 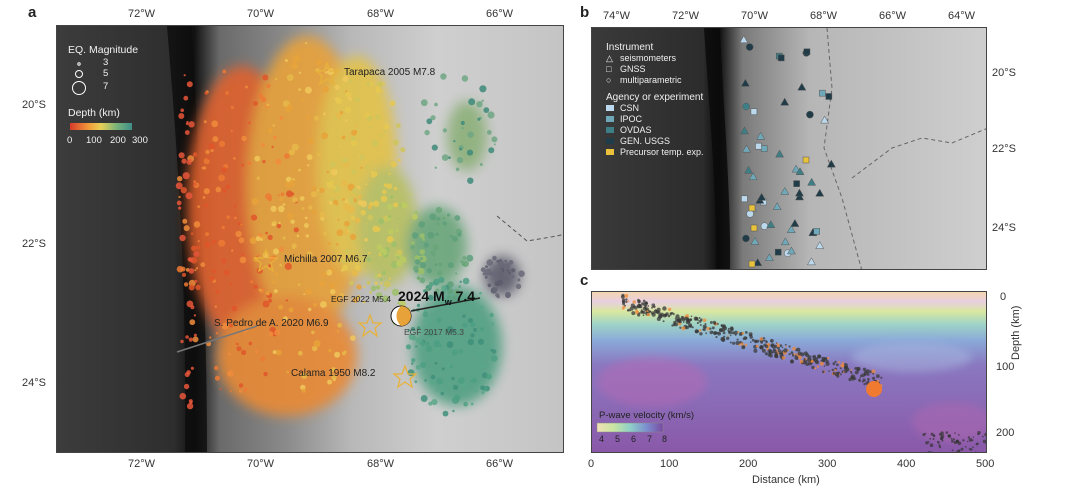 What do you see at coordinates (271, 323) in the screenshot?
I see `event-label-pedro: S. Pedro de A. 2020 M6.9` at bounding box center [271, 323].